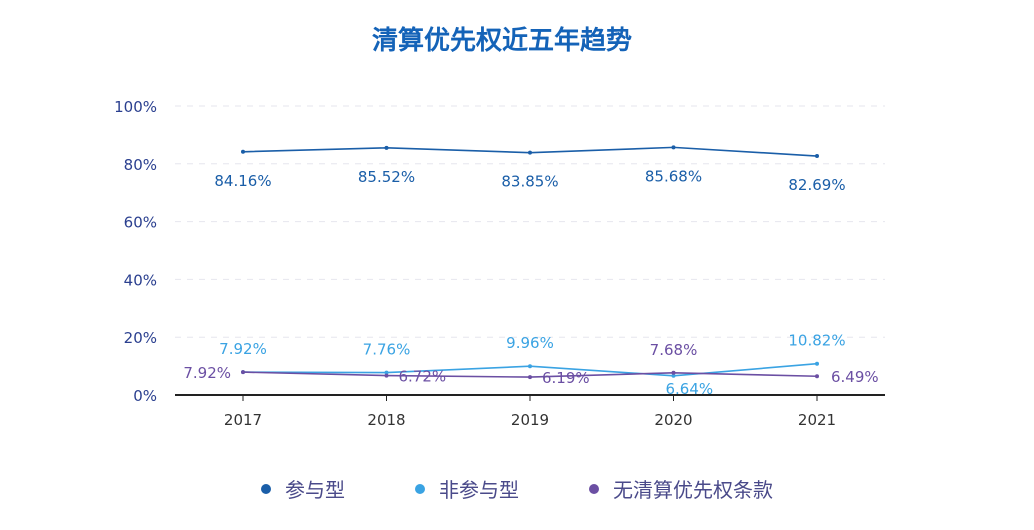 This screenshot has width=1034, height=530. I want to click on y-tick-label: 0%, so click(145, 396).